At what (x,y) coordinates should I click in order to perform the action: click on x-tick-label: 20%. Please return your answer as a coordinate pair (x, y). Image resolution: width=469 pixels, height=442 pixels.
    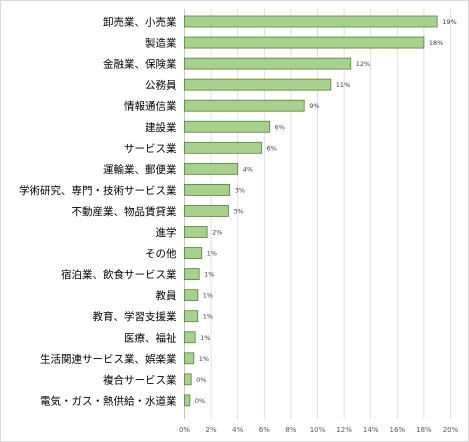
    Looking at the image, I should click on (451, 430).